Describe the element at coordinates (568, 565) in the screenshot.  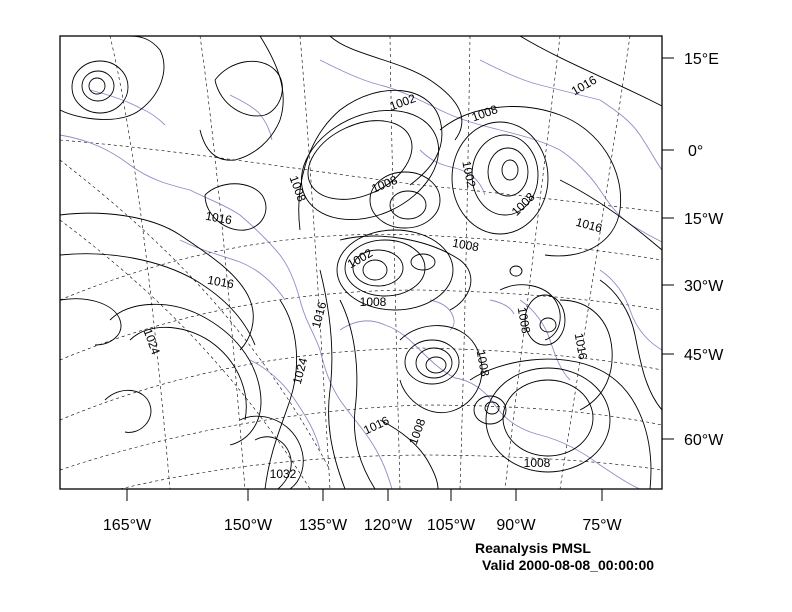
I see `caption-valid-time: Valid 2000-08-08_00:00:00` at that location.